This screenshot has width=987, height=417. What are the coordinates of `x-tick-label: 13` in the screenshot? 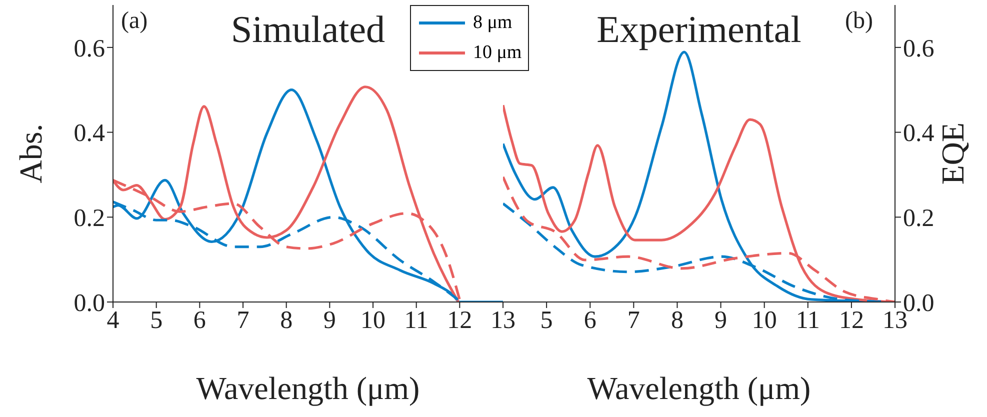 It's located at (503, 320).